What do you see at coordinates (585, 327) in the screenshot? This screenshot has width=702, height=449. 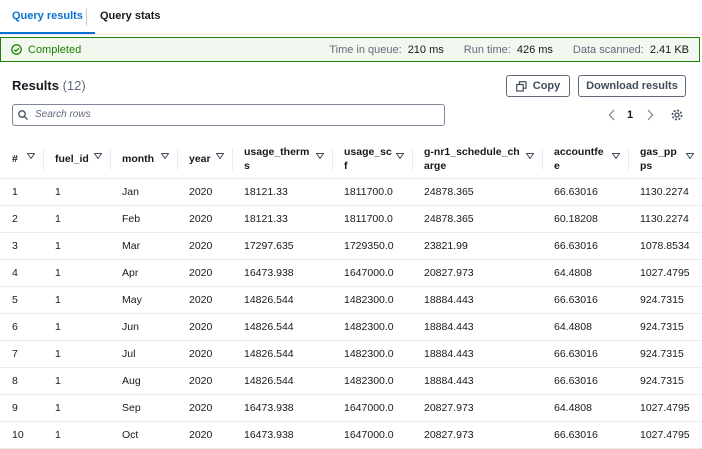 I see `cell: 64.4808` at bounding box center [585, 327].